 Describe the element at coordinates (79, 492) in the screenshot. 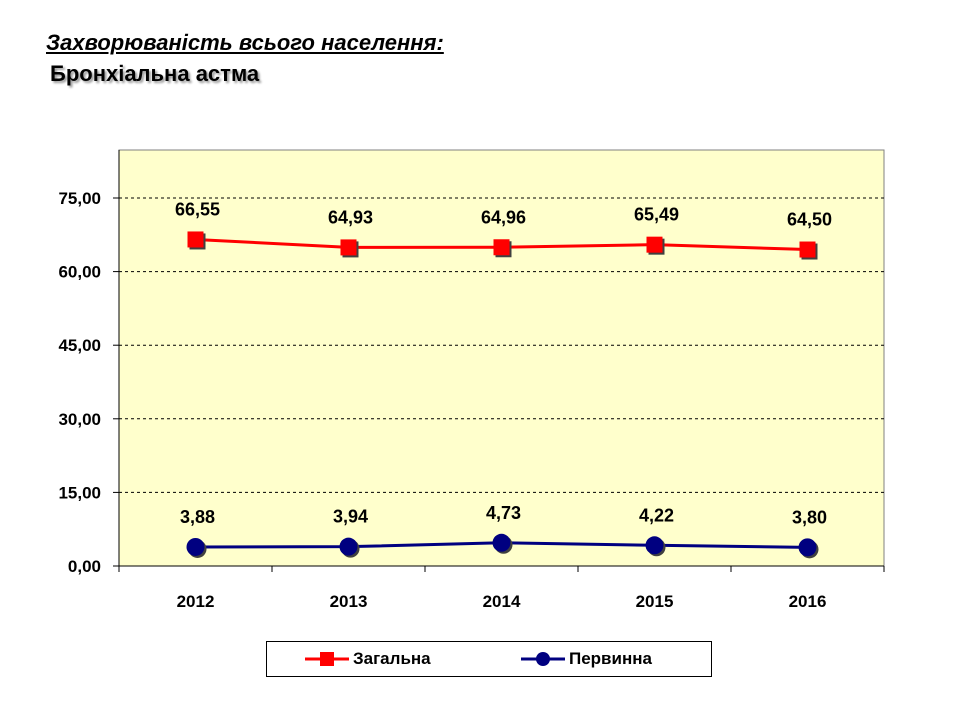

I see `y-tick-label: 15,00` at that location.